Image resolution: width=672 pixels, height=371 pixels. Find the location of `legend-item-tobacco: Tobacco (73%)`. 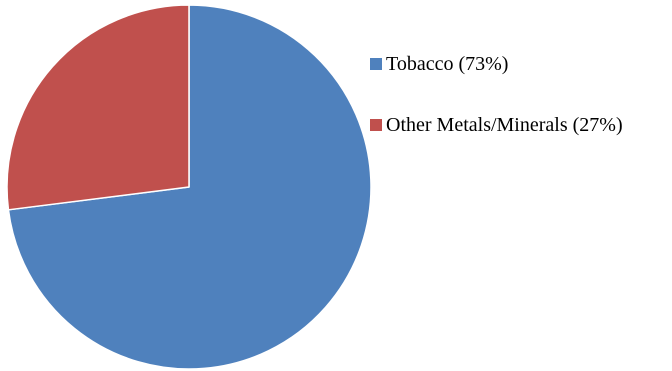

legend-item-tobacco: Tobacco (73%) is located at coordinates (496, 64).